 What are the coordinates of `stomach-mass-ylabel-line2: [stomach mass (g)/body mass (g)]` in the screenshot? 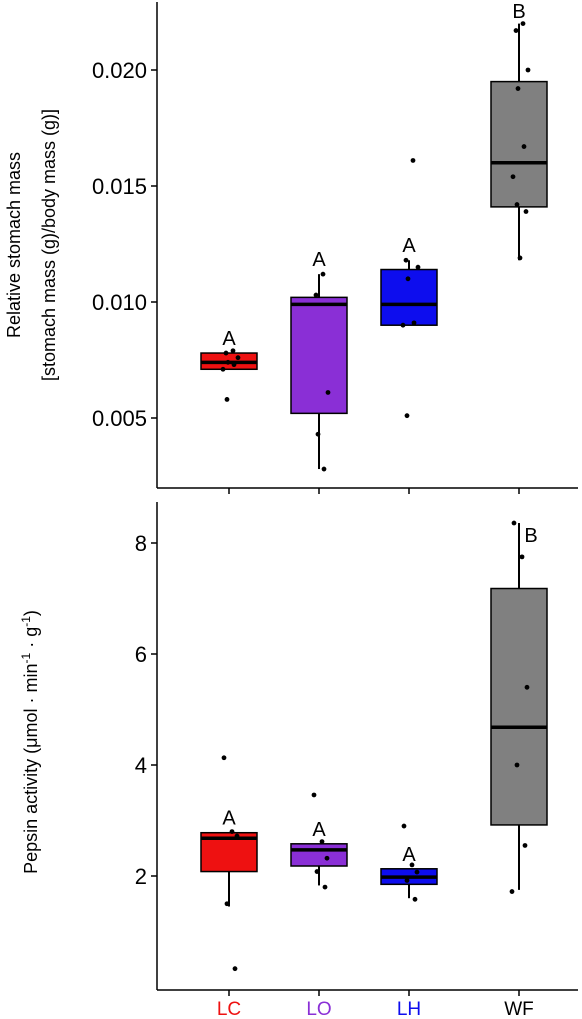 It's located at (49, 245).